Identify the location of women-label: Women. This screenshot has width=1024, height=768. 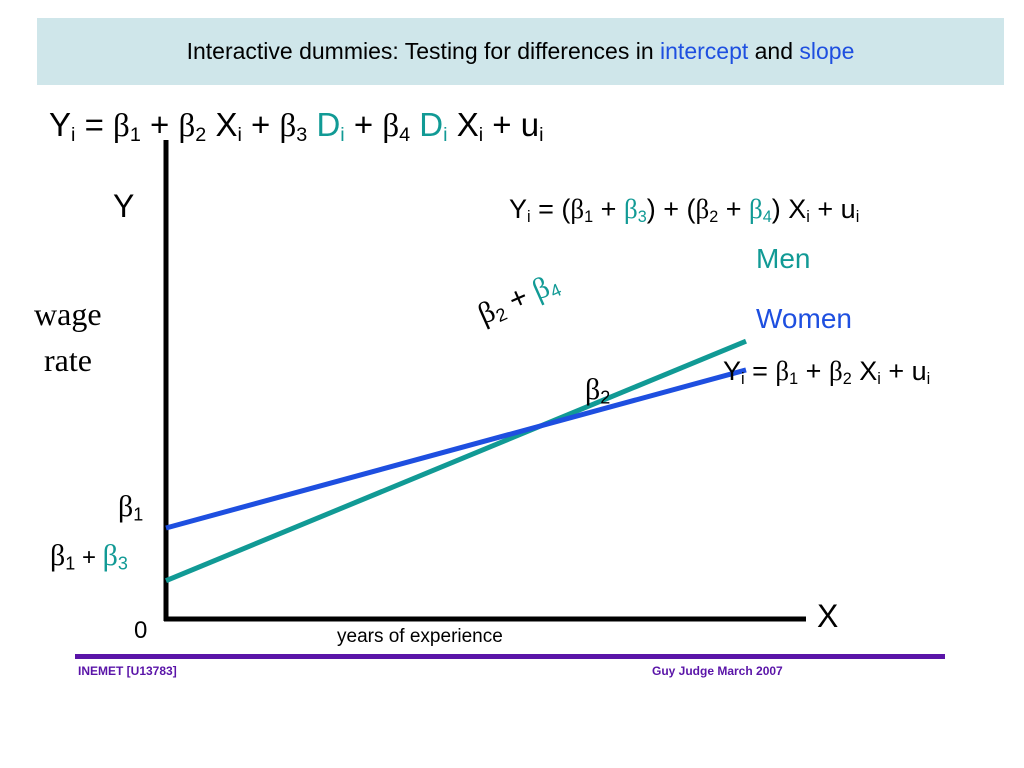
(804, 318).